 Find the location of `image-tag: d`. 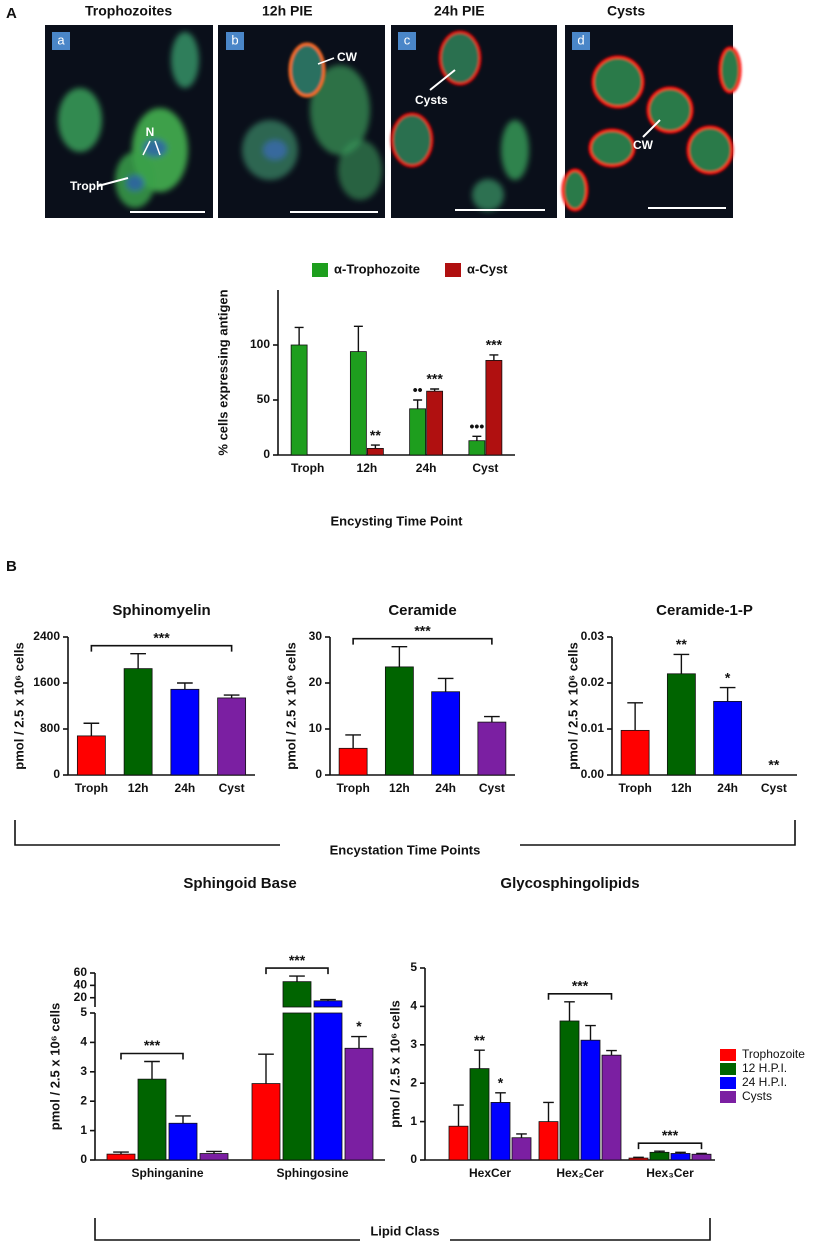

image-tag: d is located at coordinates (580, 39).